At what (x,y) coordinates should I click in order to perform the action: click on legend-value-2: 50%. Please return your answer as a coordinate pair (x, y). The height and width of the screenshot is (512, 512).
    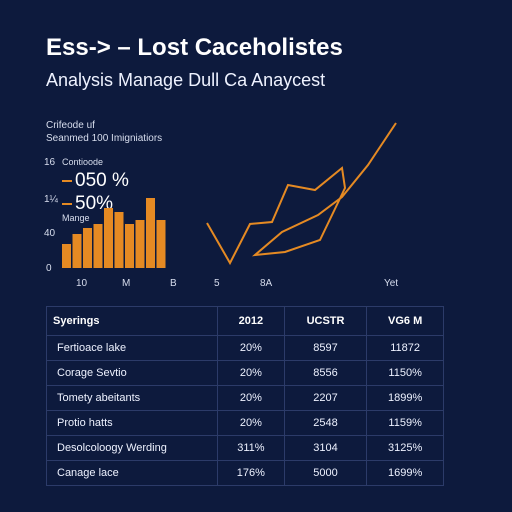
    Looking at the image, I should click on (87, 204).